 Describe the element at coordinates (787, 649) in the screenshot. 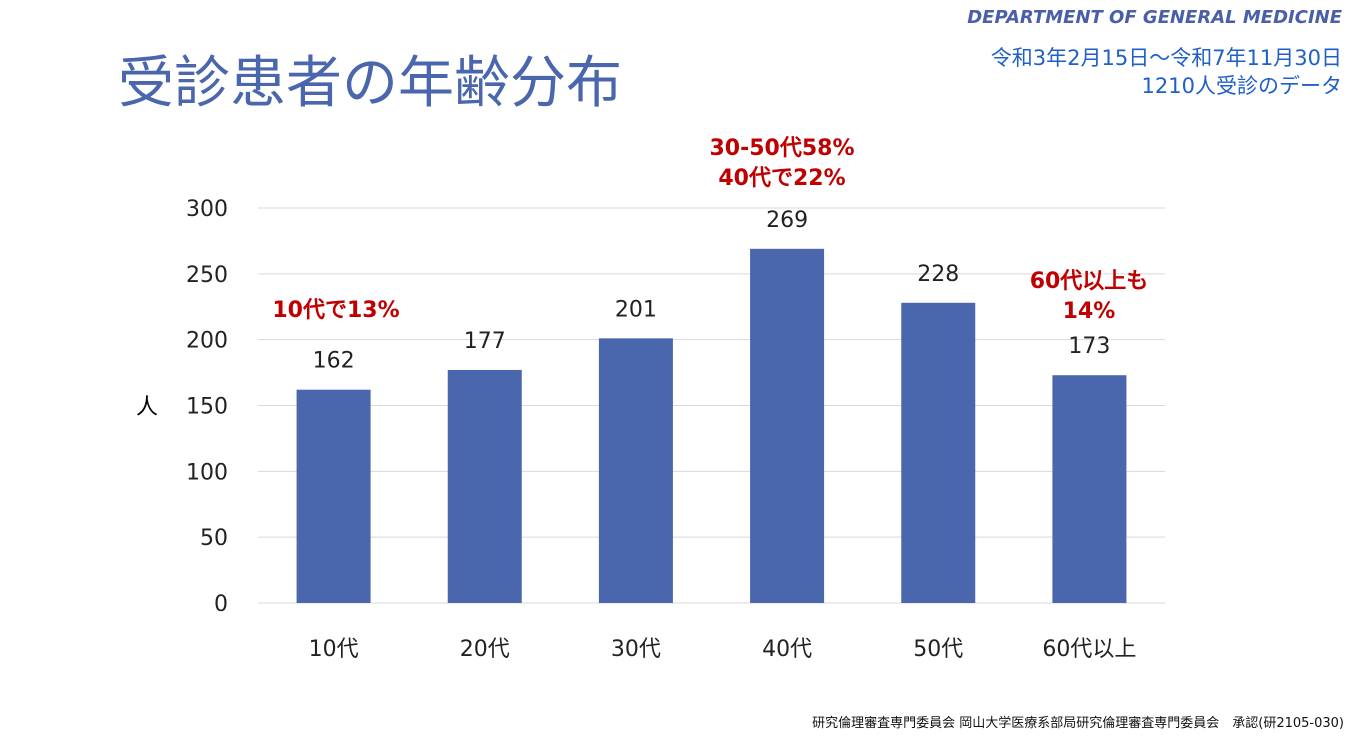

I see `x-tick-label: 40代` at that location.